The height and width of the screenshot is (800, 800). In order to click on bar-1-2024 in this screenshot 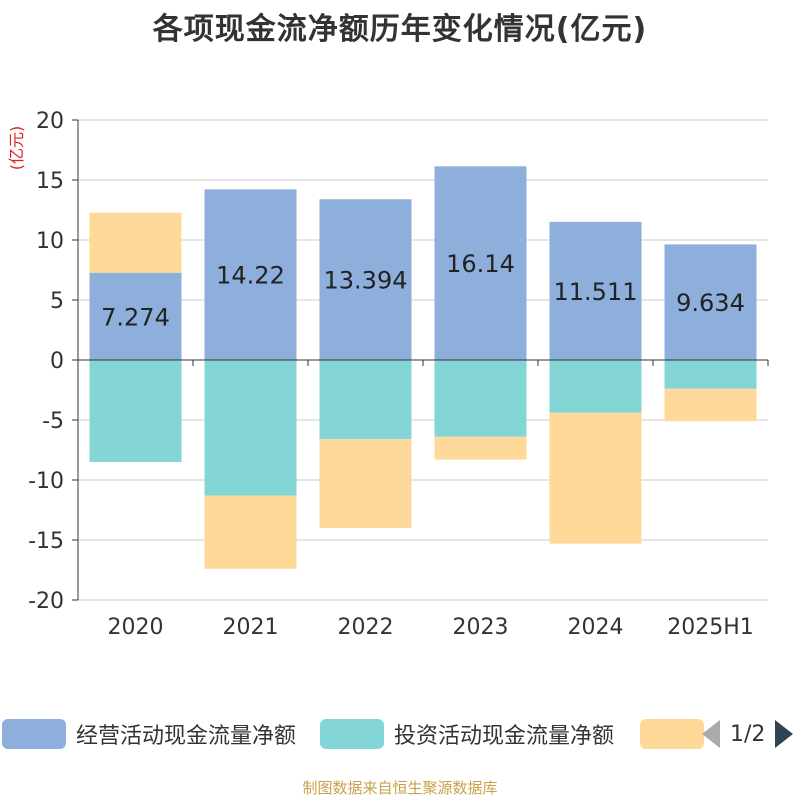, I will do `click(595, 386)`.